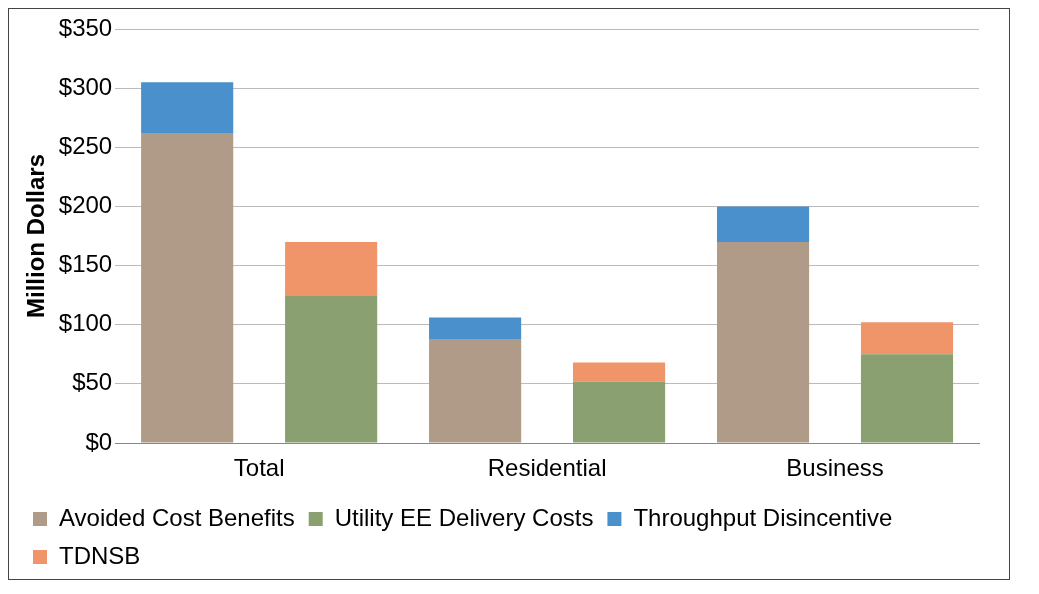  I want to click on y-tick-label: $350, so click(85, 27).